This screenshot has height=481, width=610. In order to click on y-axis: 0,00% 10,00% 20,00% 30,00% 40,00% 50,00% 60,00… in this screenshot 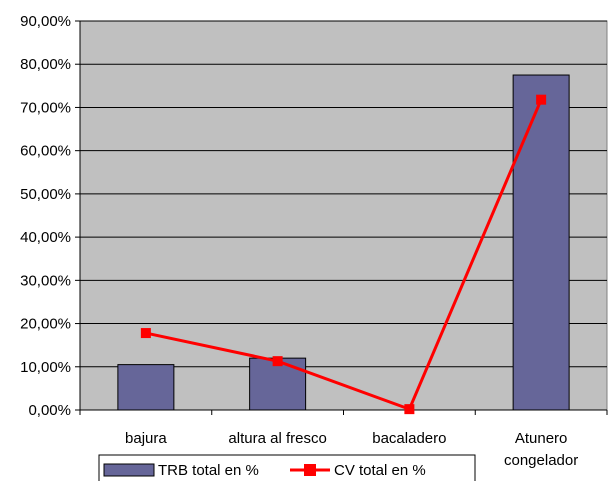, I will do `click(50, 216)`.